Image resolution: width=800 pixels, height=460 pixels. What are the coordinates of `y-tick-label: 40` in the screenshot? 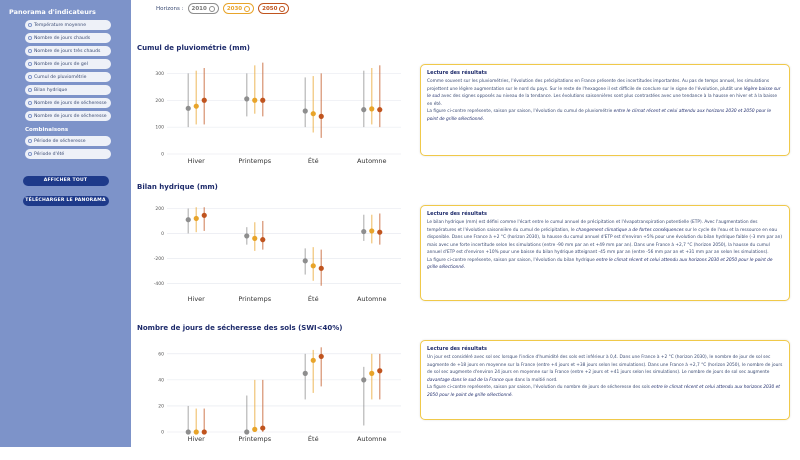 It's located at (161, 380).